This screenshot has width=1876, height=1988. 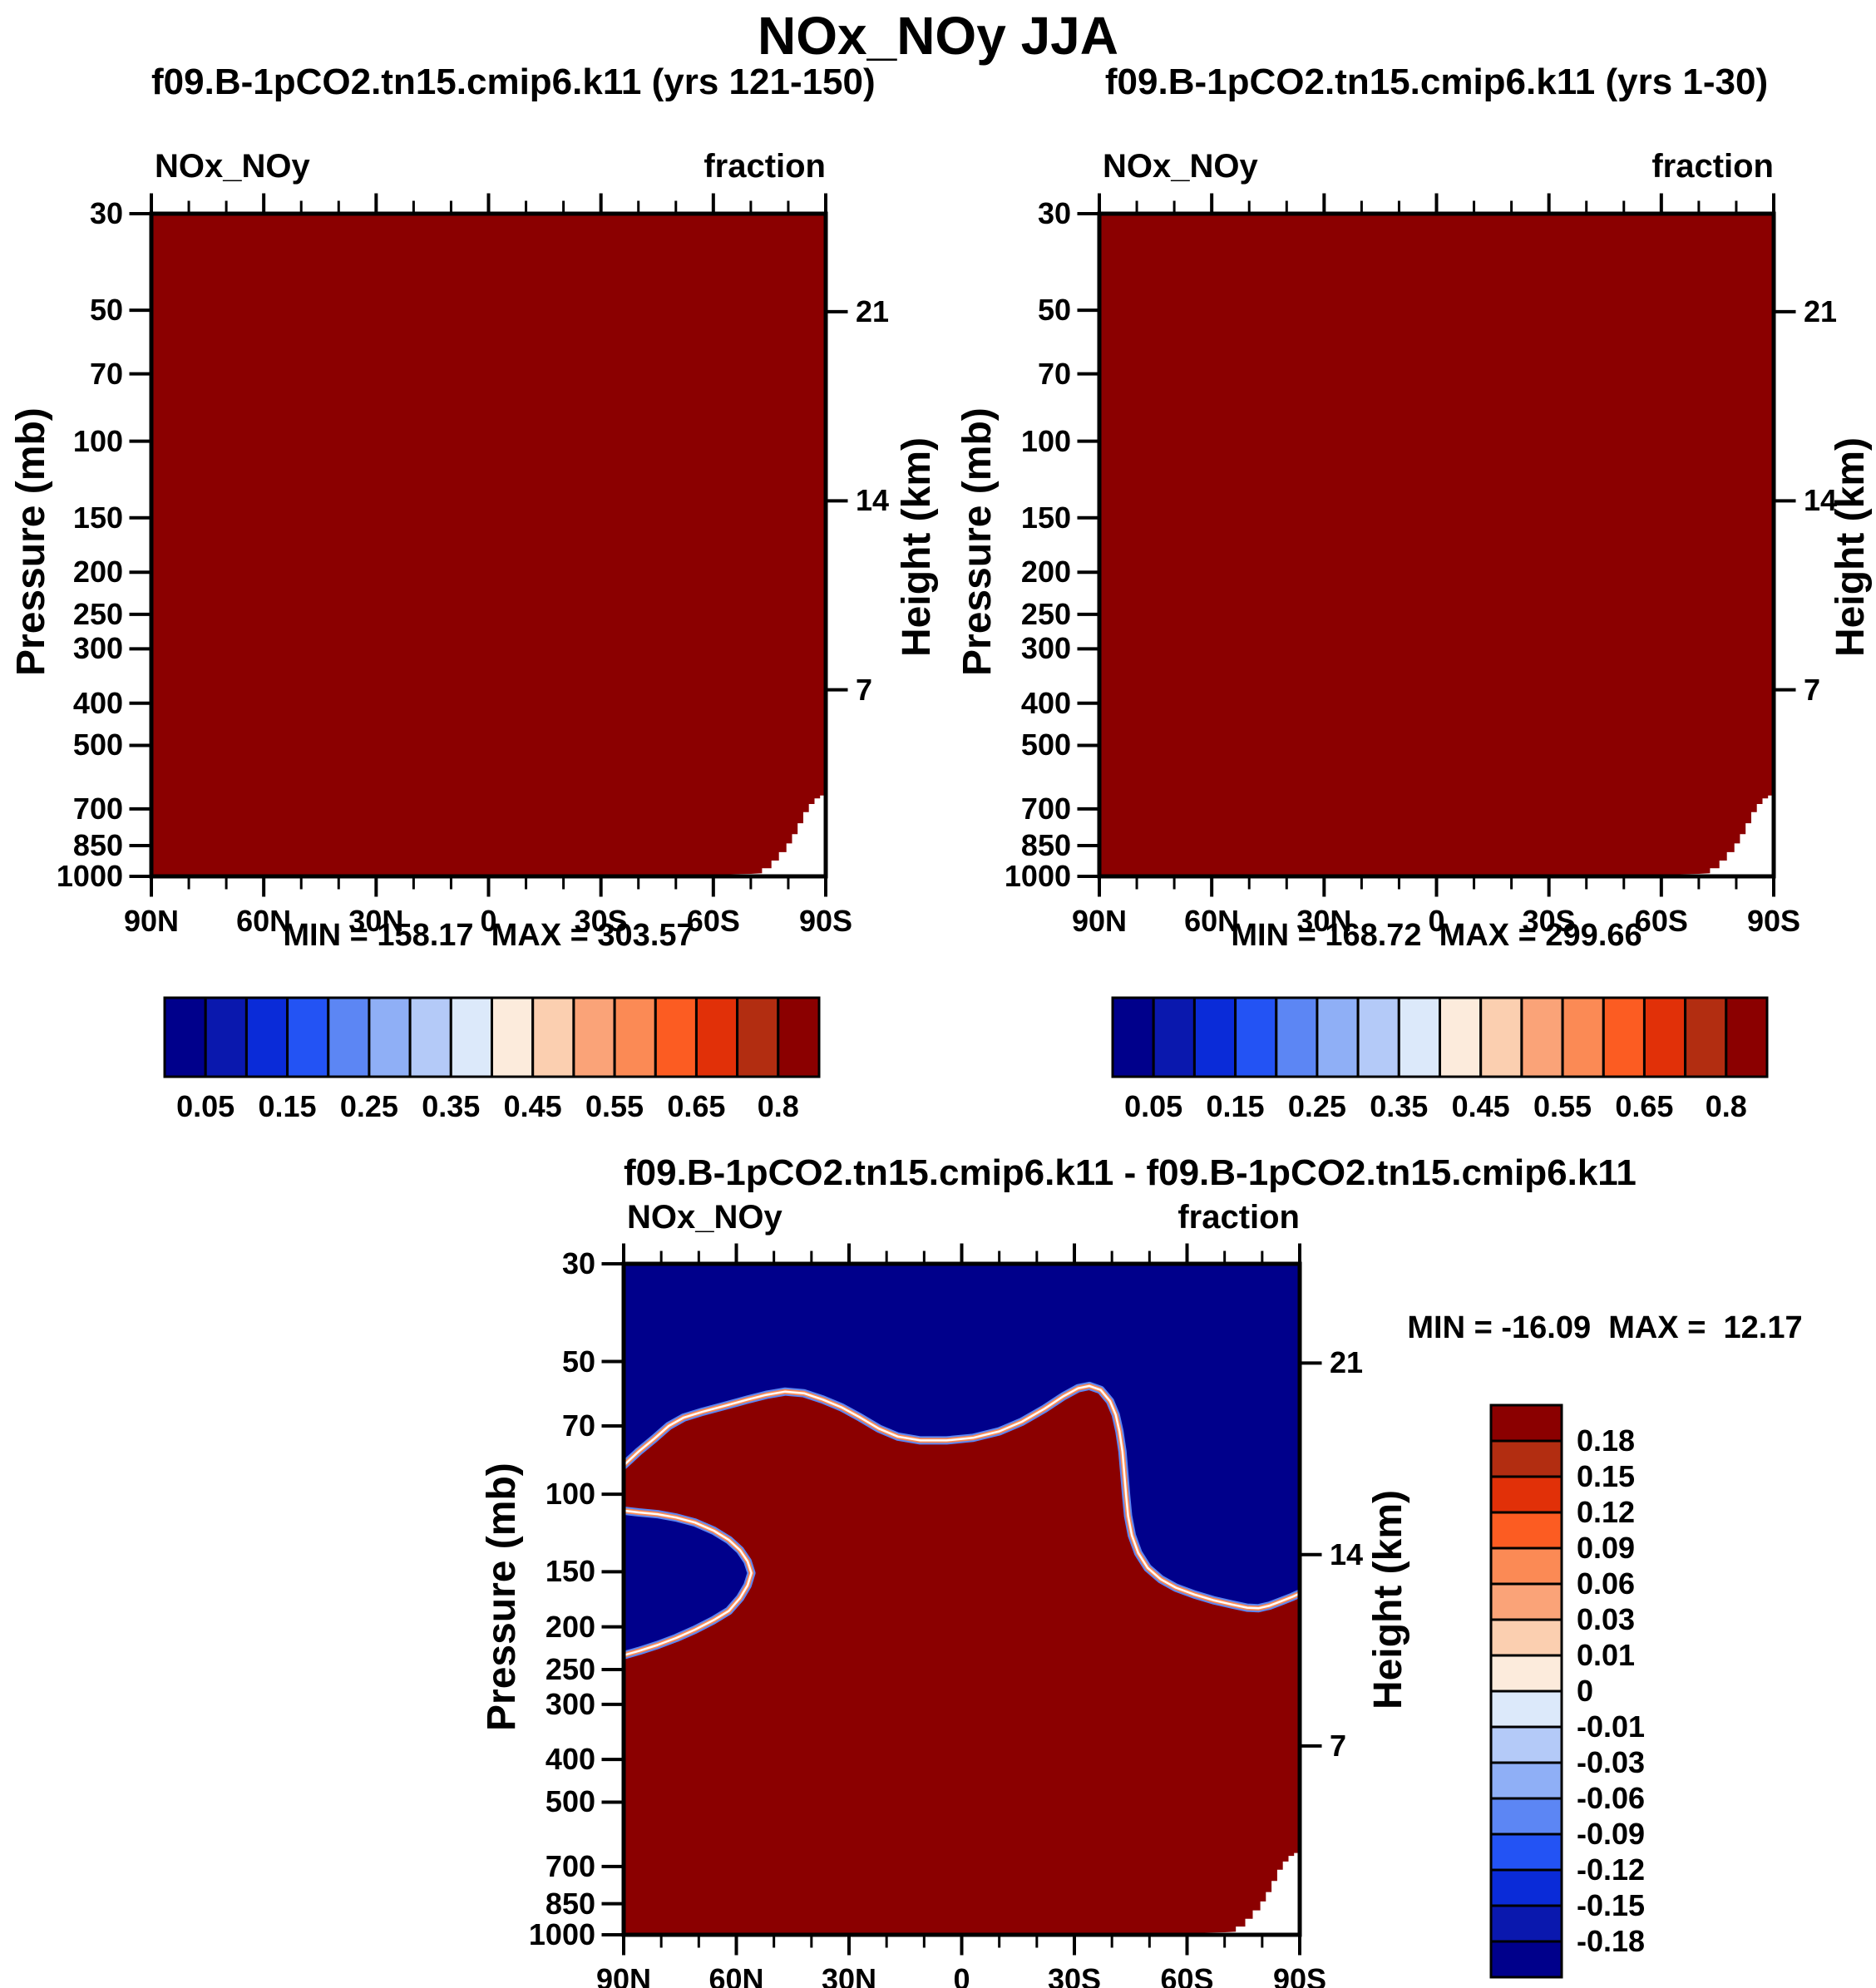 What do you see at coordinates (1612, 1798) in the screenshot?
I see `colorbar-tick-label: -0.06` at bounding box center [1612, 1798].